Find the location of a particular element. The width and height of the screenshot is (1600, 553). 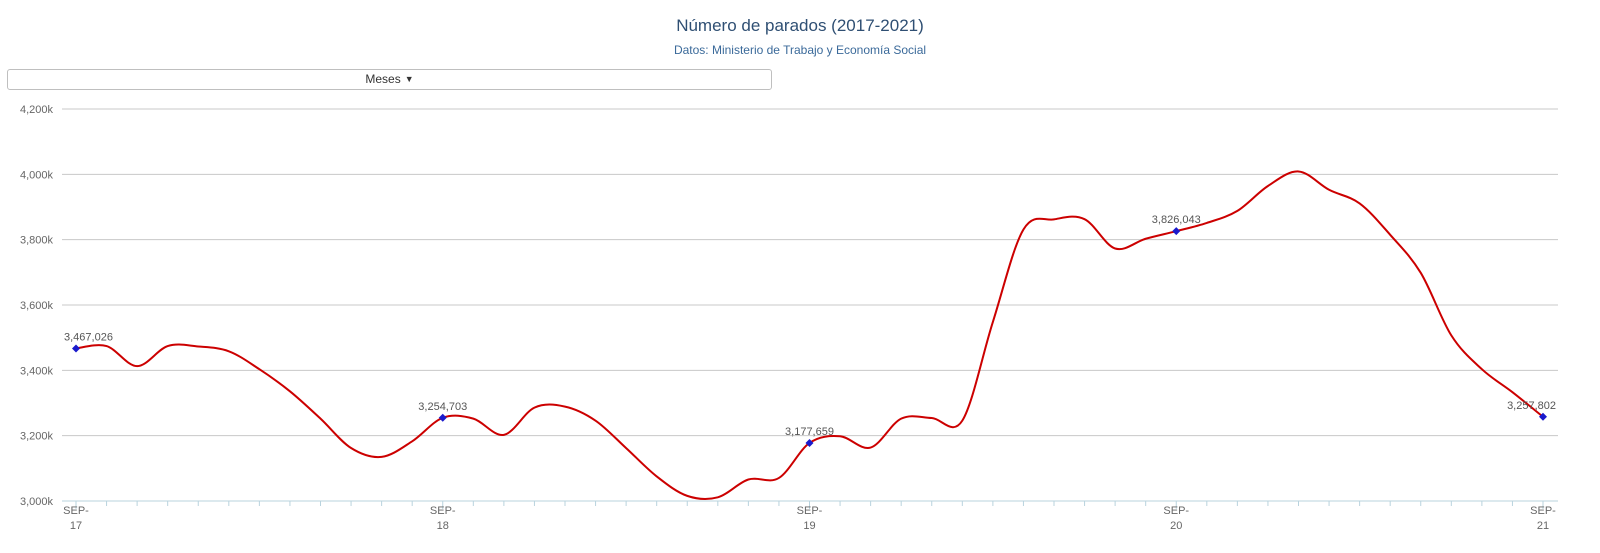

x-tick-label-year: 21 is located at coordinates (1543, 526).